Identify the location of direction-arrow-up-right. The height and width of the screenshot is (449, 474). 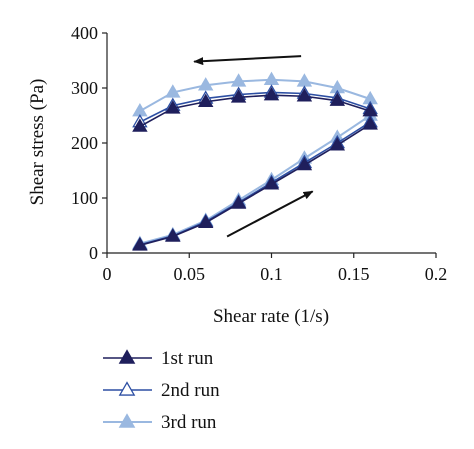
(270, 214).